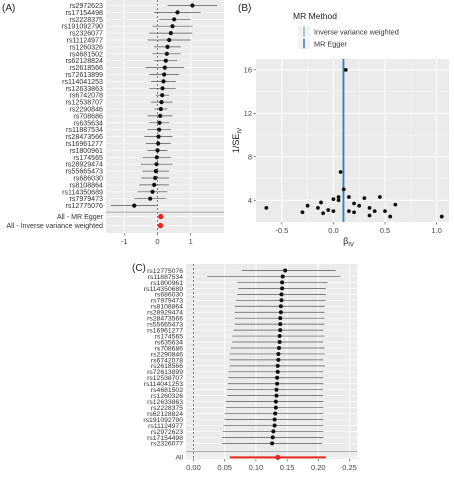 This screenshot has width=454, height=500. What do you see at coordinates (86, 20) in the screenshot?
I see `row-label: rs2228375` at bounding box center [86, 20].